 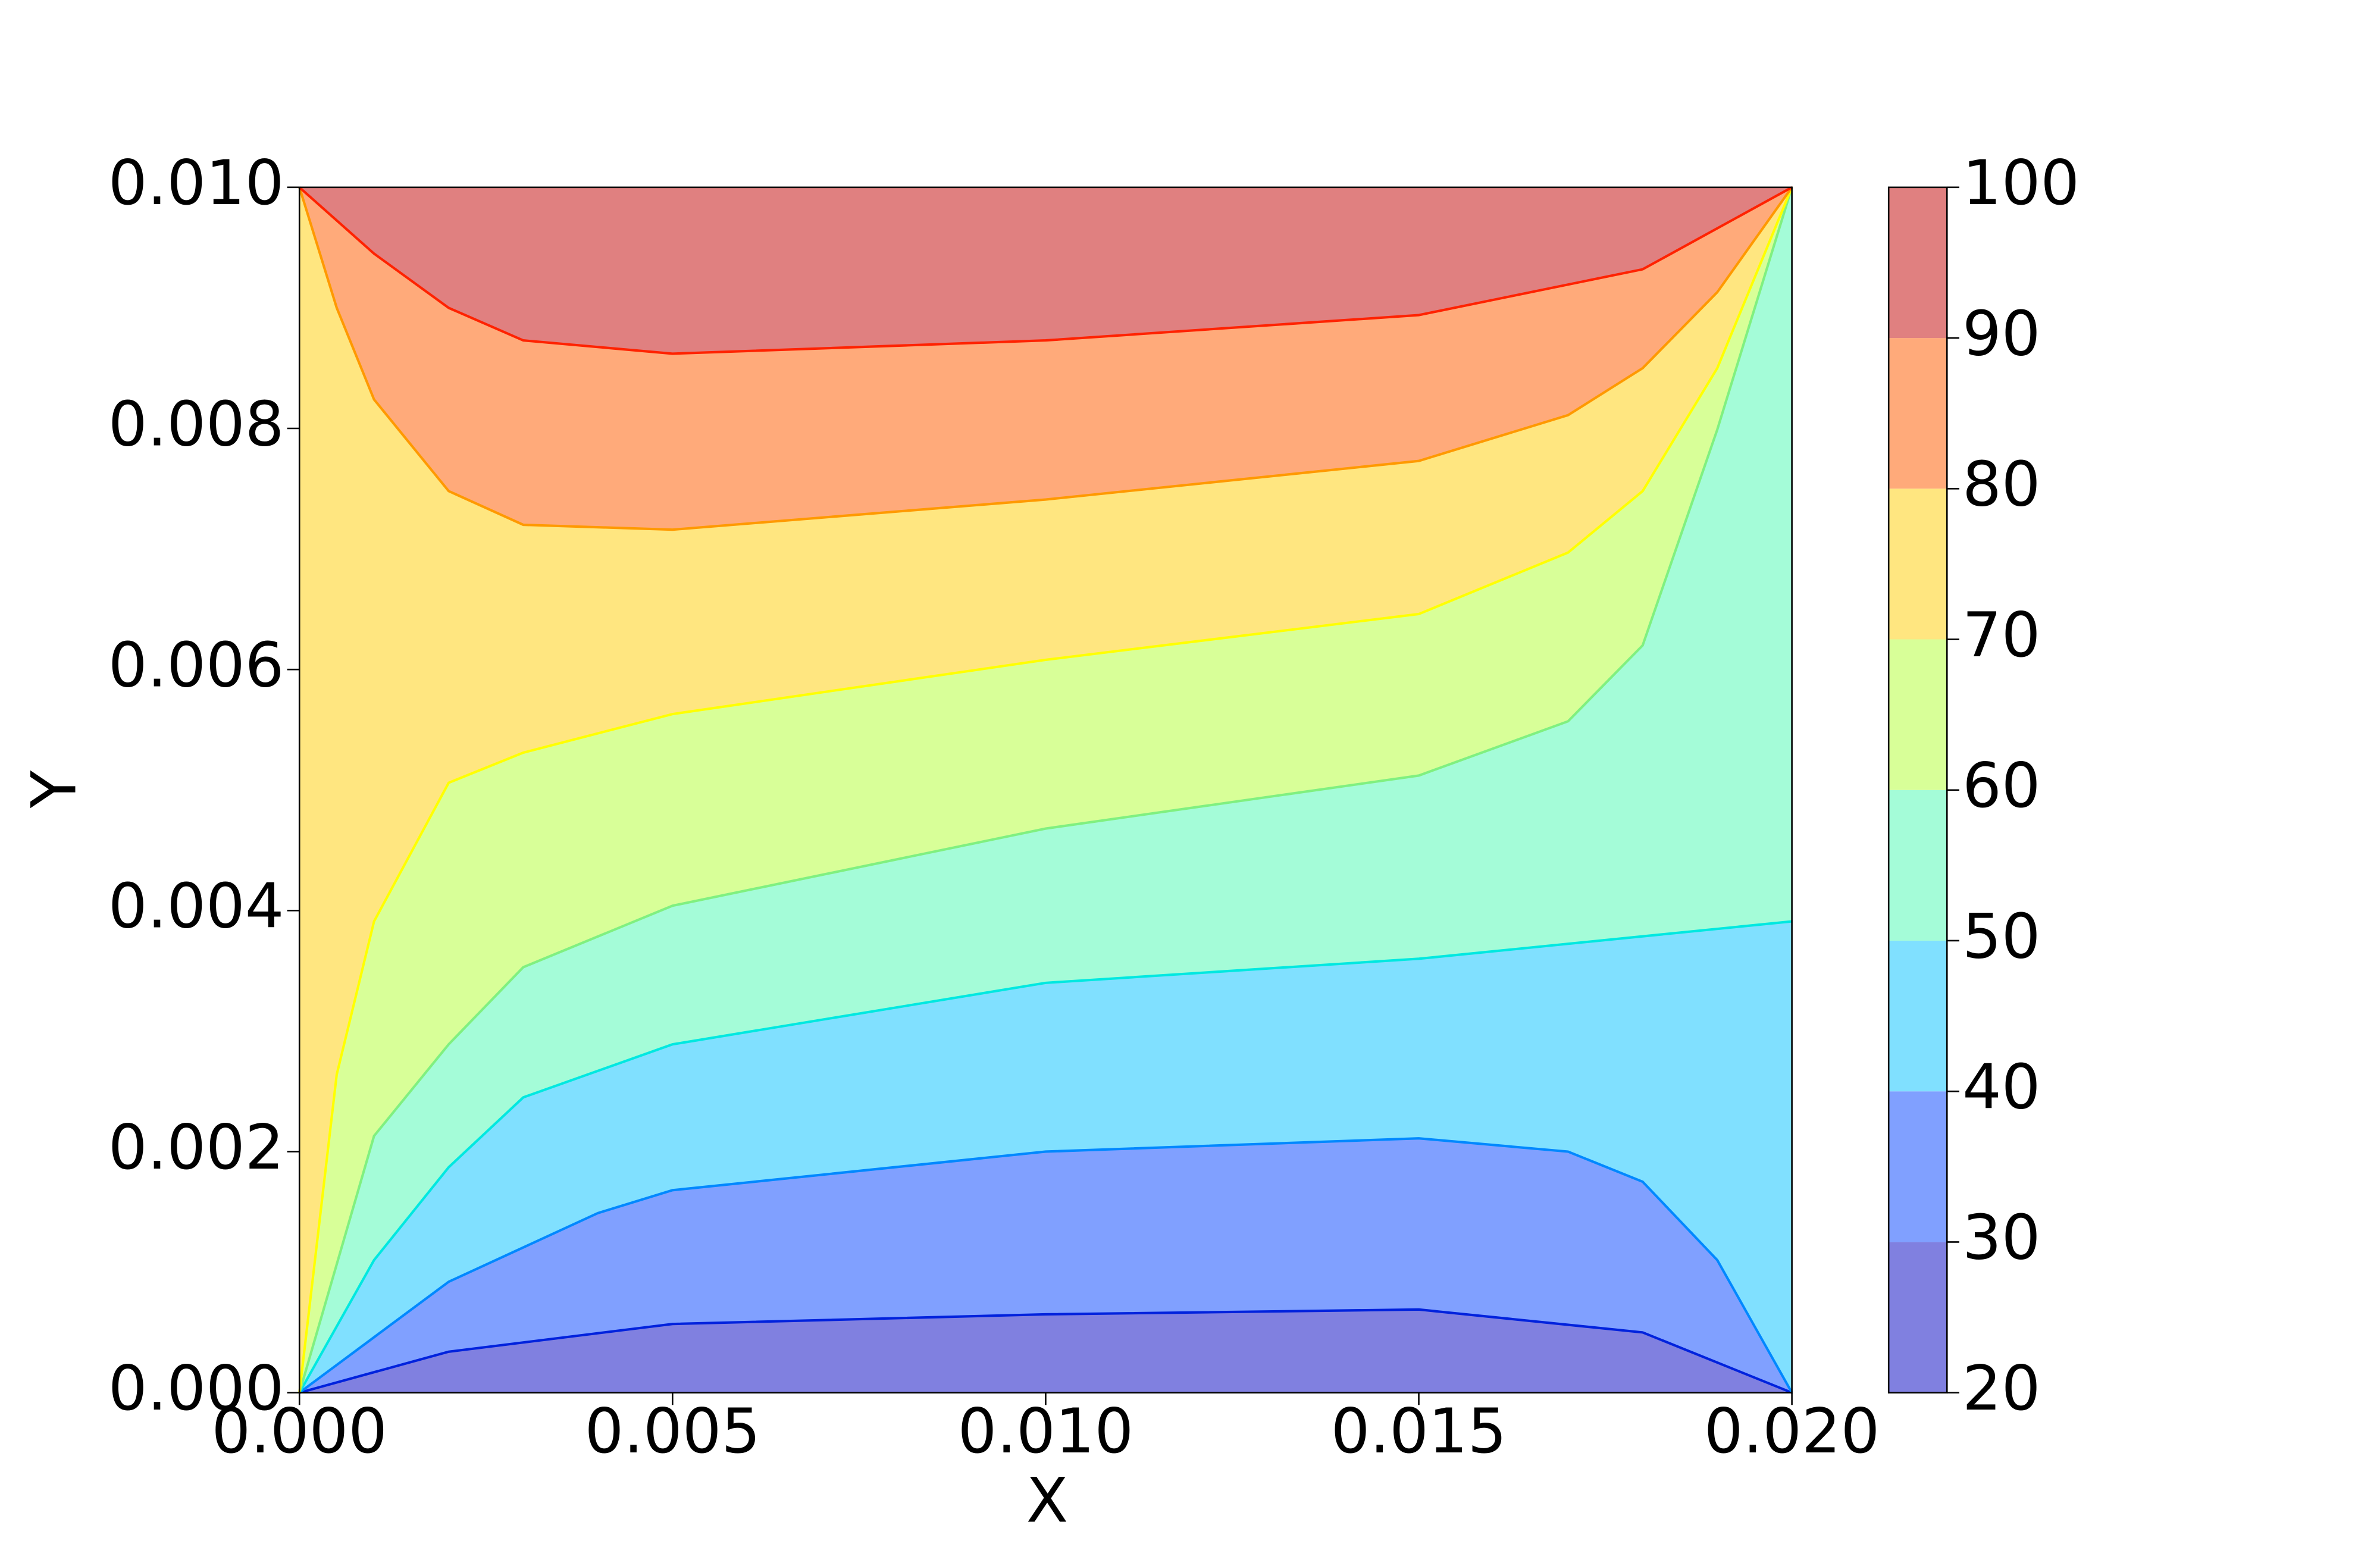 What do you see at coordinates (2001, 786) in the screenshot?
I see `colorbar-tick-label: 60` at bounding box center [2001, 786].